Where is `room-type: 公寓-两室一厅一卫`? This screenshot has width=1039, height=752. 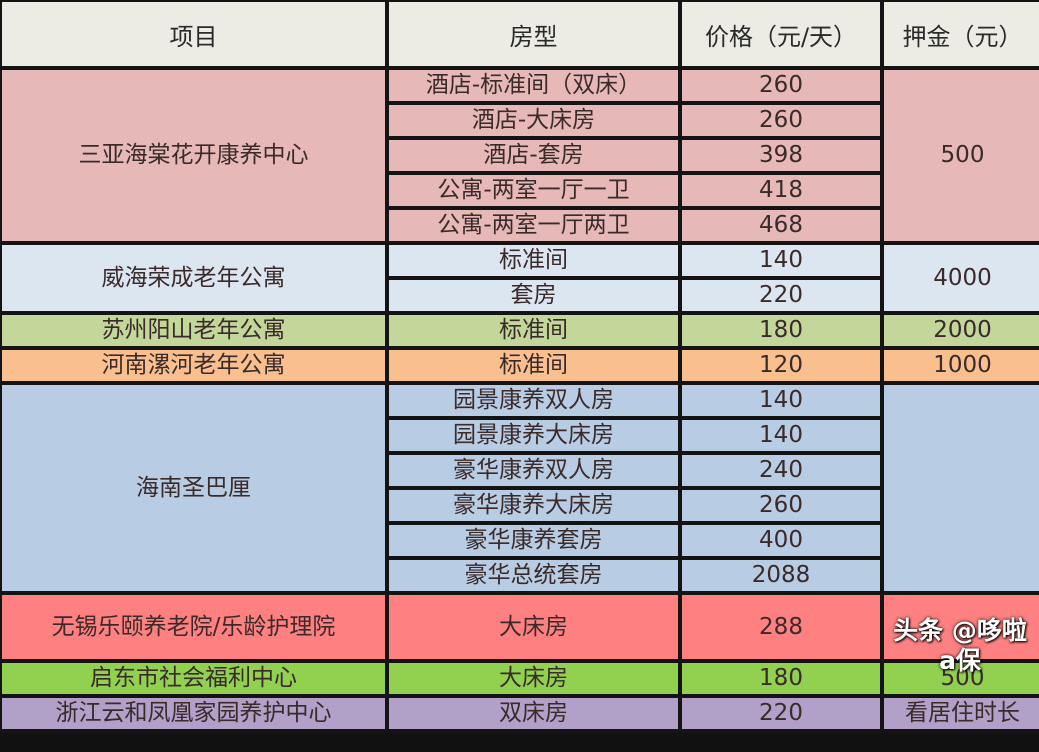 room-type: 公寓-两室一厅一卫 is located at coordinates (533, 190).